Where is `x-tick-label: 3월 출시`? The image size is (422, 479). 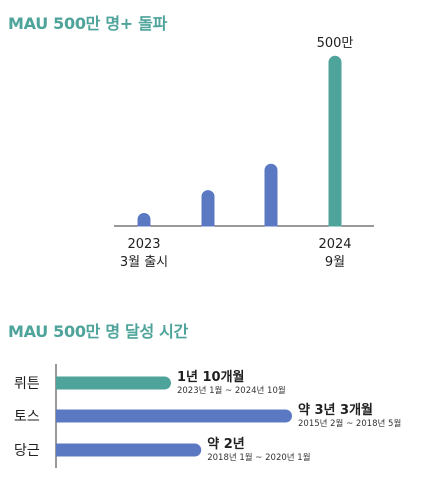 x-tick-label: 3월 출시 is located at coordinates (144, 262).